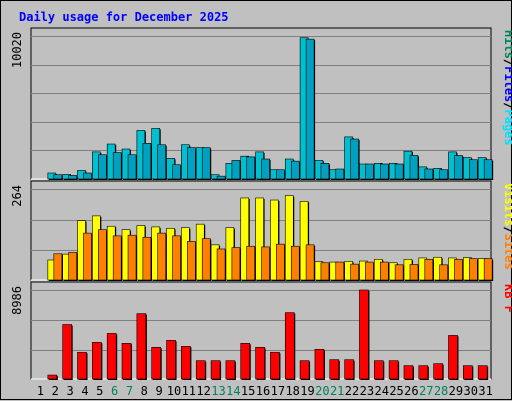 The image size is (512, 401). Describe the element at coordinates (337, 391) in the screenshot. I see `x-tick-label-day-21: 21` at that location.